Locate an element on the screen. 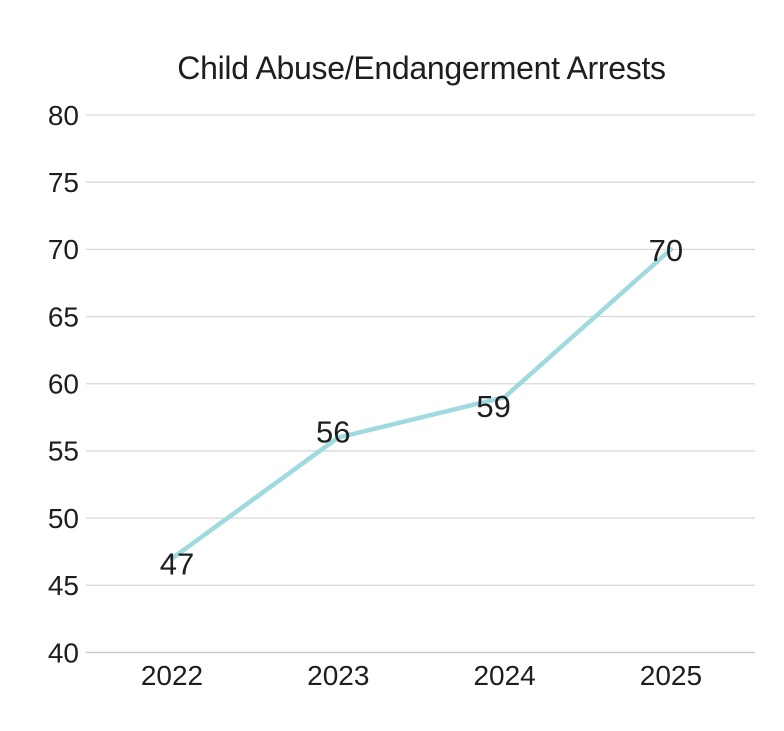  y-tick-label: 80 is located at coordinates (63, 115).